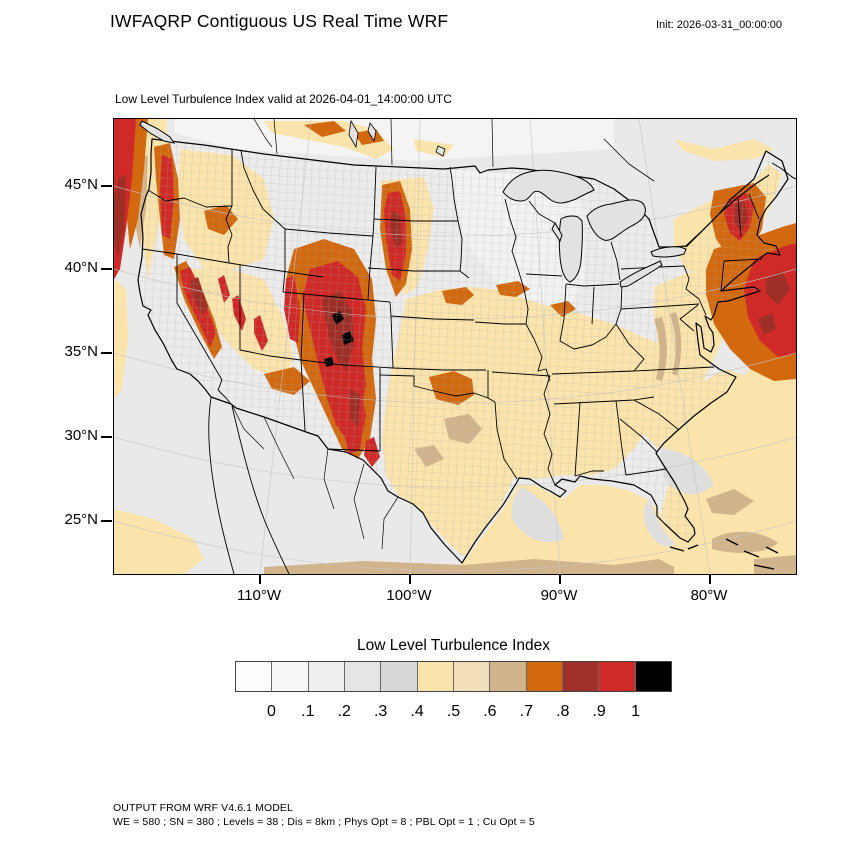  What do you see at coordinates (413, 203) in the screenshot?
I see `great-lakes` at bounding box center [413, 203].